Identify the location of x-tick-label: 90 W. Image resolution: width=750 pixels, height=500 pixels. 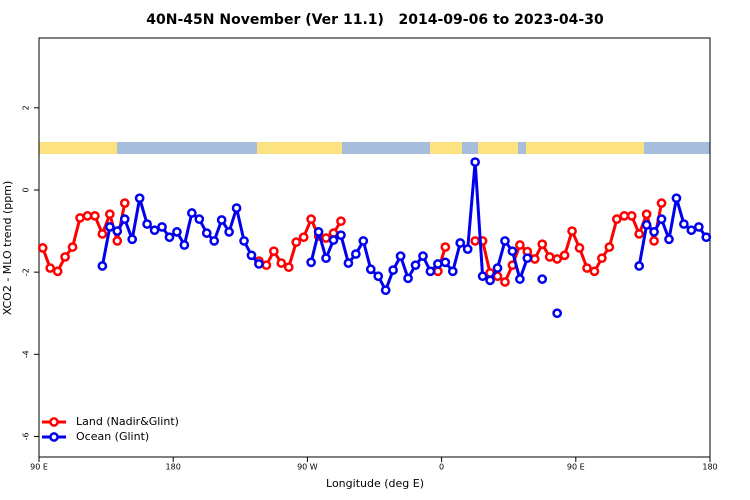
(307, 467).